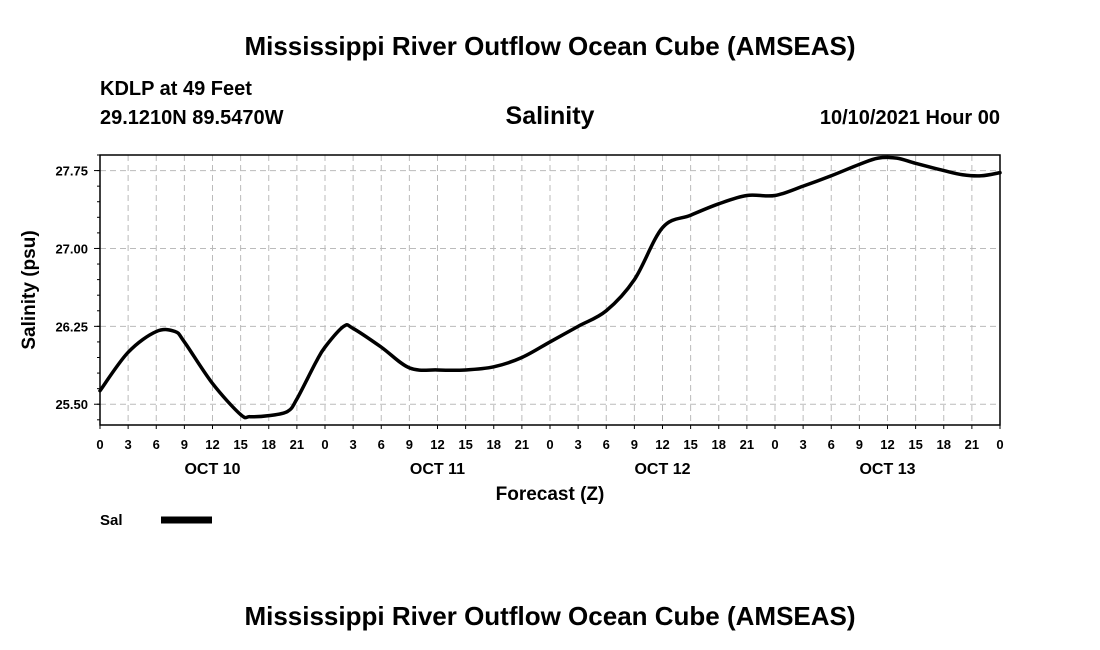 This screenshot has height=650, width=1100. Describe the element at coordinates (71, 248) in the screenshot. I see `y-tick-label: 27.00` at that location.